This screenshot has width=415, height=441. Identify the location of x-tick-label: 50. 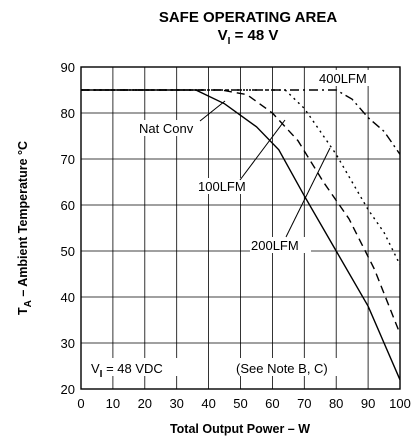
(240, 403).